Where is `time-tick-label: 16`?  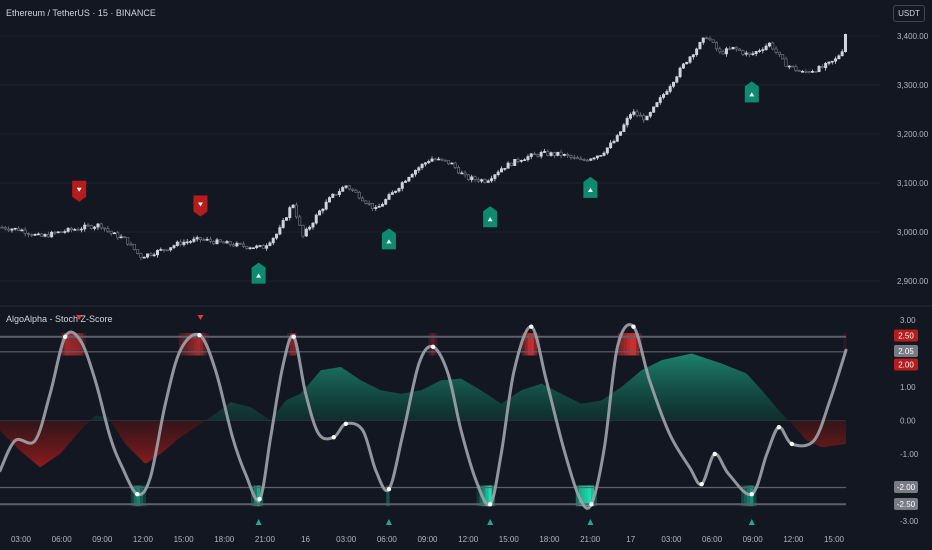 time-tick-label: 16 is located at coordinates (305, 539).